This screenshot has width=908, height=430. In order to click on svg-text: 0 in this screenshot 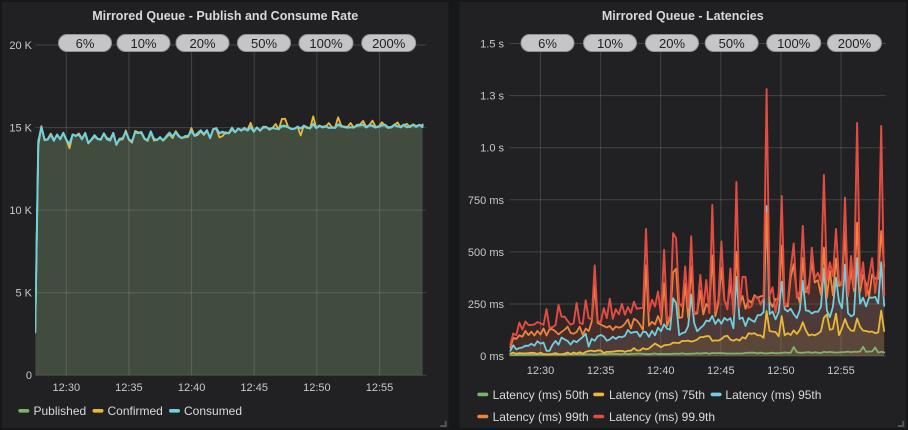, I will do `click(29, 376)`.